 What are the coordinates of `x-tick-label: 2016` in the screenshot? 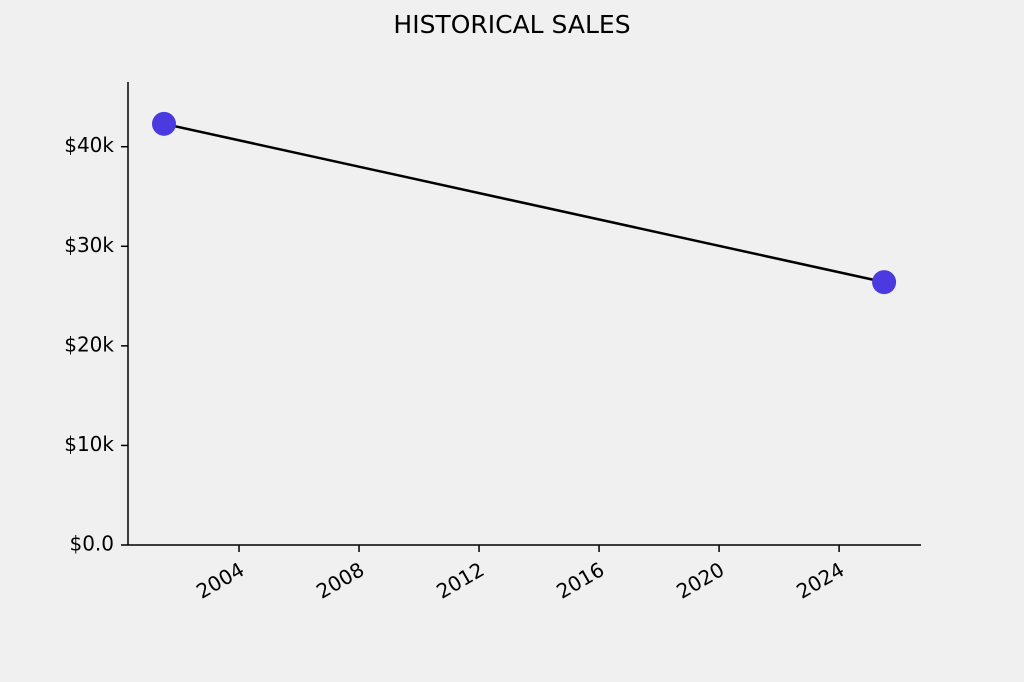 It's located at (580, 580).